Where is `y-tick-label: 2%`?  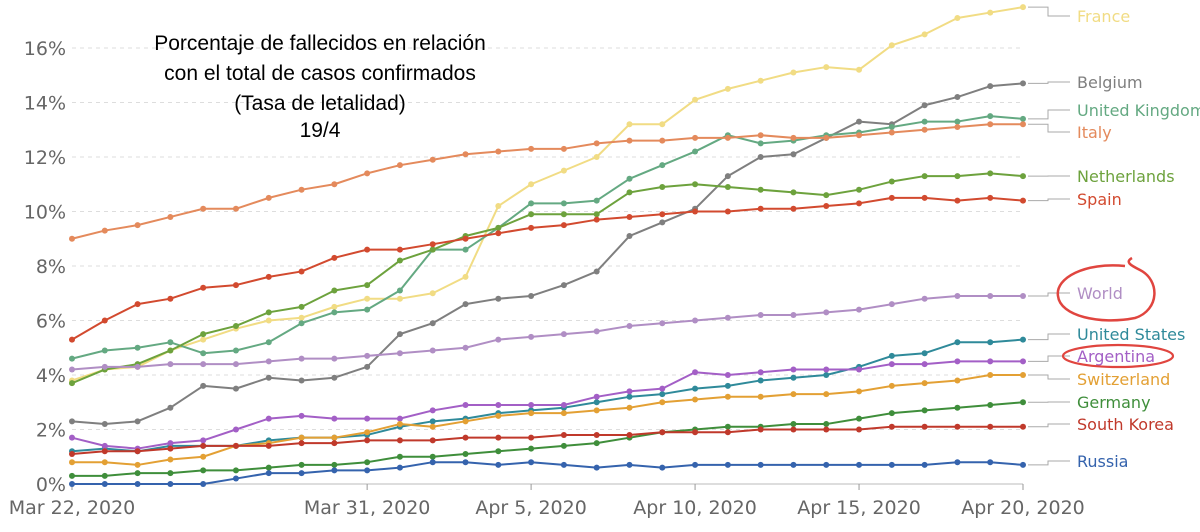 y-tick-label: 2% is located at coordinates (51, 431).